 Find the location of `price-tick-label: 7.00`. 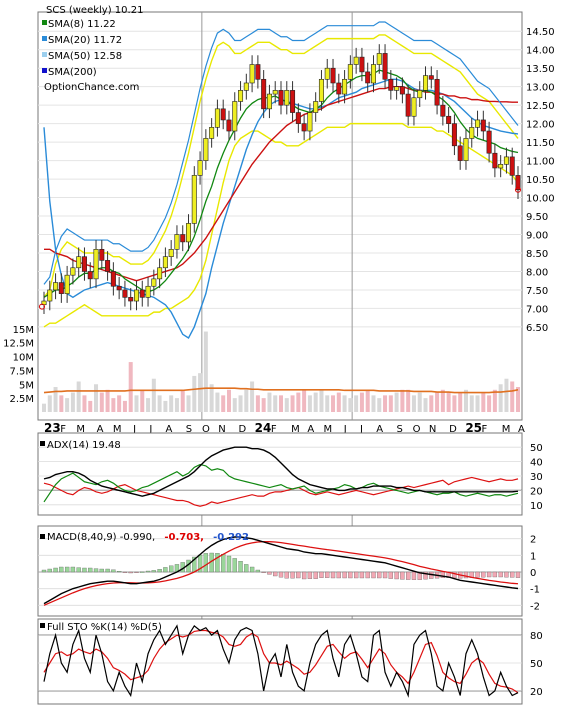

price-tick-label: 7.00 is located at coordinates (537, 309).